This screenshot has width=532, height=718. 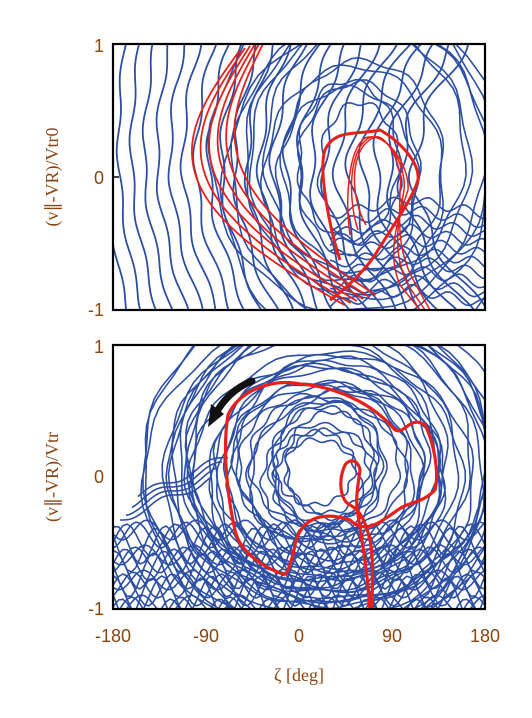 What do you see at coordinates (485, 636) in the screenshot?
I see `xtick-180: 180` at bounding box center [485, 636].